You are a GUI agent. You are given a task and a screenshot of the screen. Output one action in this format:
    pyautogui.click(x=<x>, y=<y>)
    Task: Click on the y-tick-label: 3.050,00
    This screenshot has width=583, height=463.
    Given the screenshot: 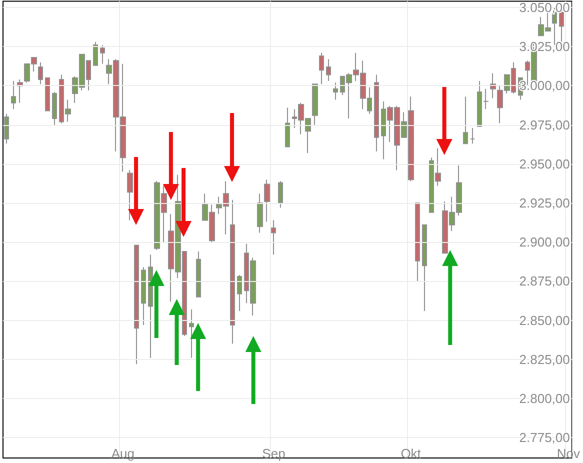 What is the action you would take?
    pyautogui.click(x=544, y=7)
    